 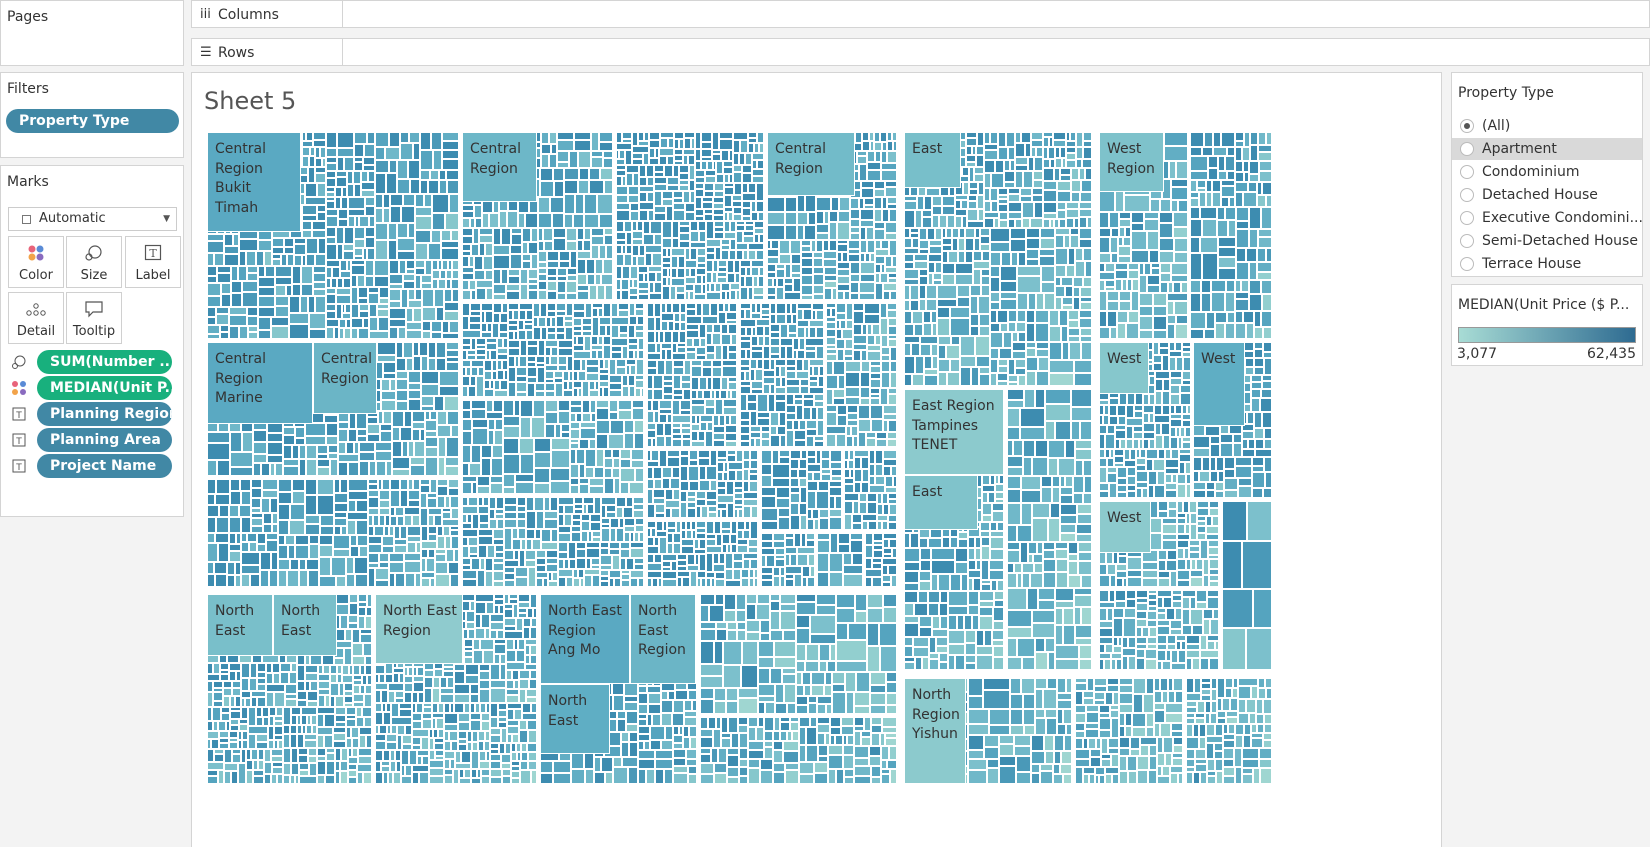 What do you see at coordinates (72, 218) in the screenshot?
I see `mark-type-value: Automatic` at bounding box center [72, 218].